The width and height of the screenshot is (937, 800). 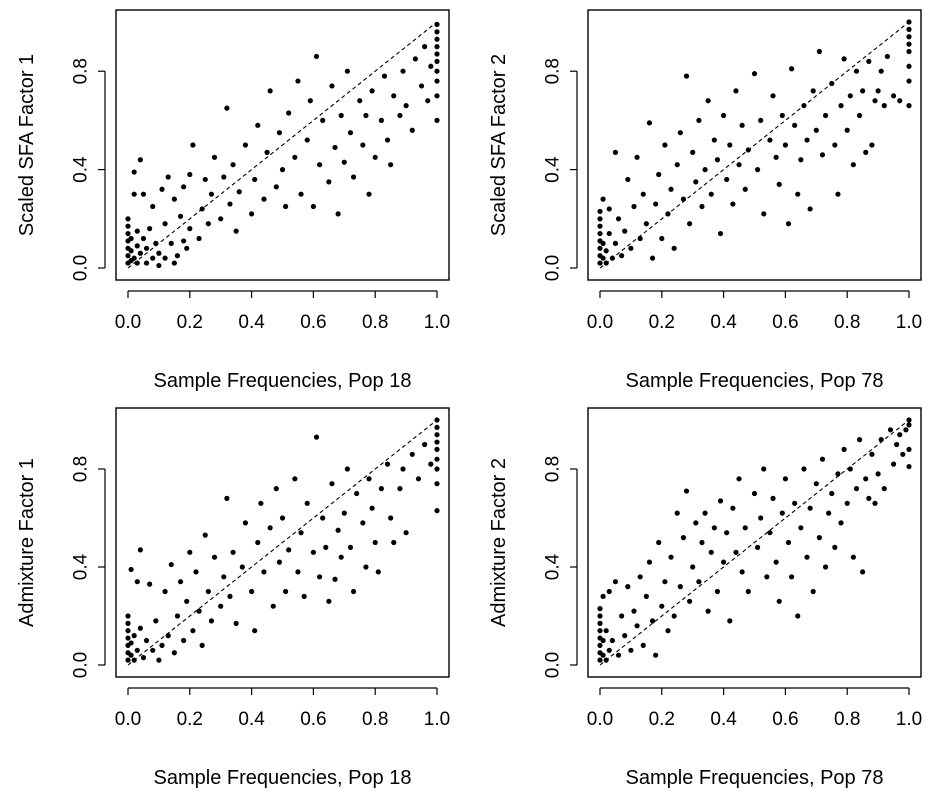 What do you see at coordinates (27, 542) in the screenshot?
I see `y-axis-title: Admixture Factor 1` at bounding box center [27, 542].